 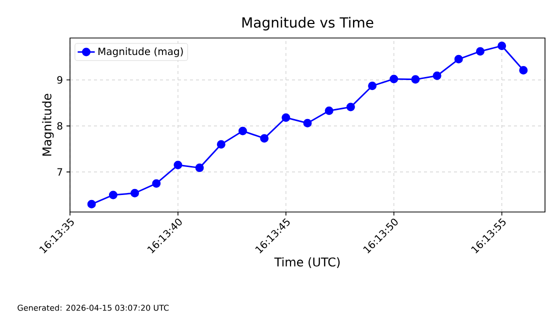 What do you see at coordinates (59, 172) in the screenshot?
I see `y-tick-label: 7` at bounding box center [59, 172].